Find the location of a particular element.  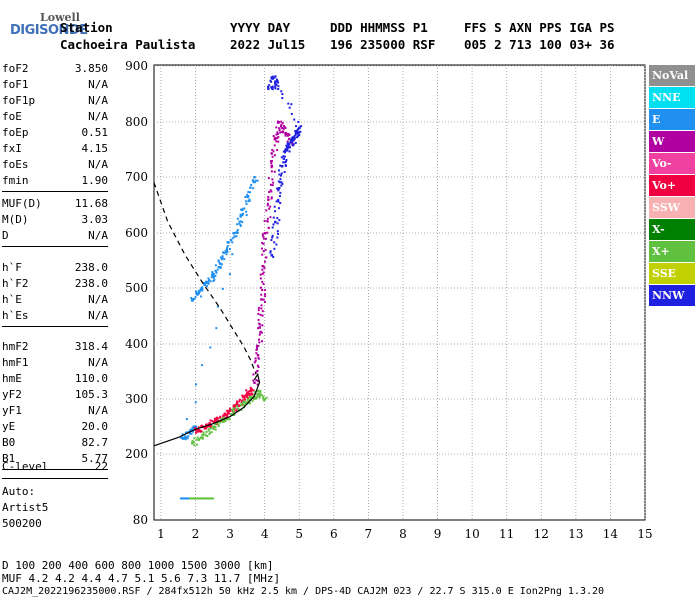

x-tick-label: 6 is located at coordinates (334, 534).